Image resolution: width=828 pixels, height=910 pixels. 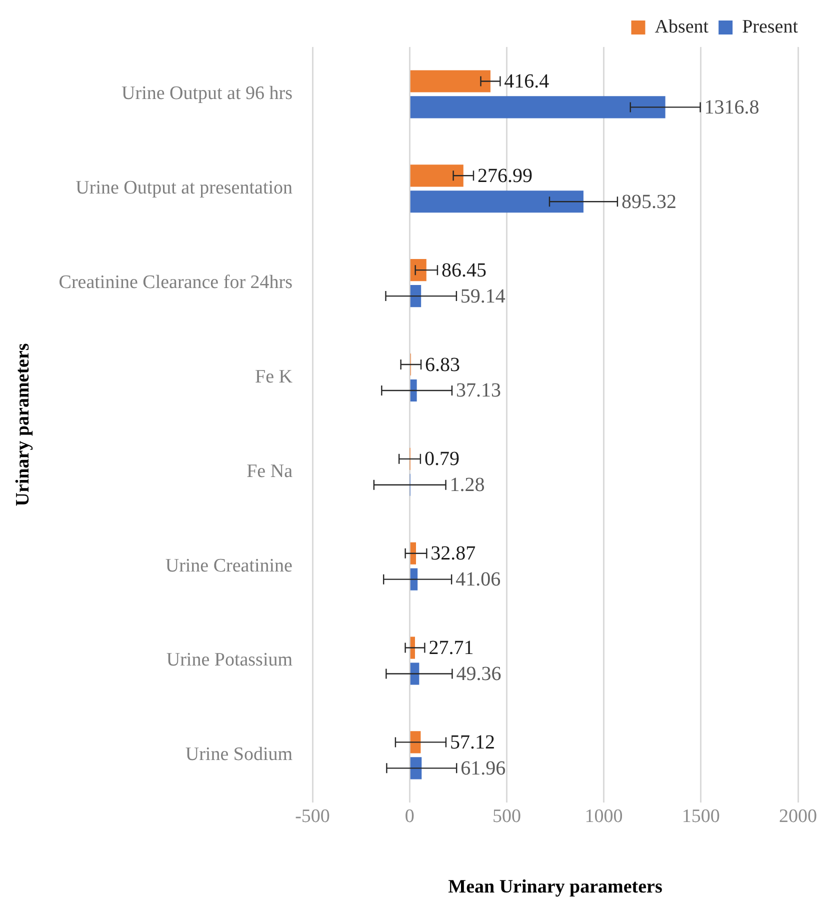 I want to click on data-label: 276.99, so click(x=504, y=175).